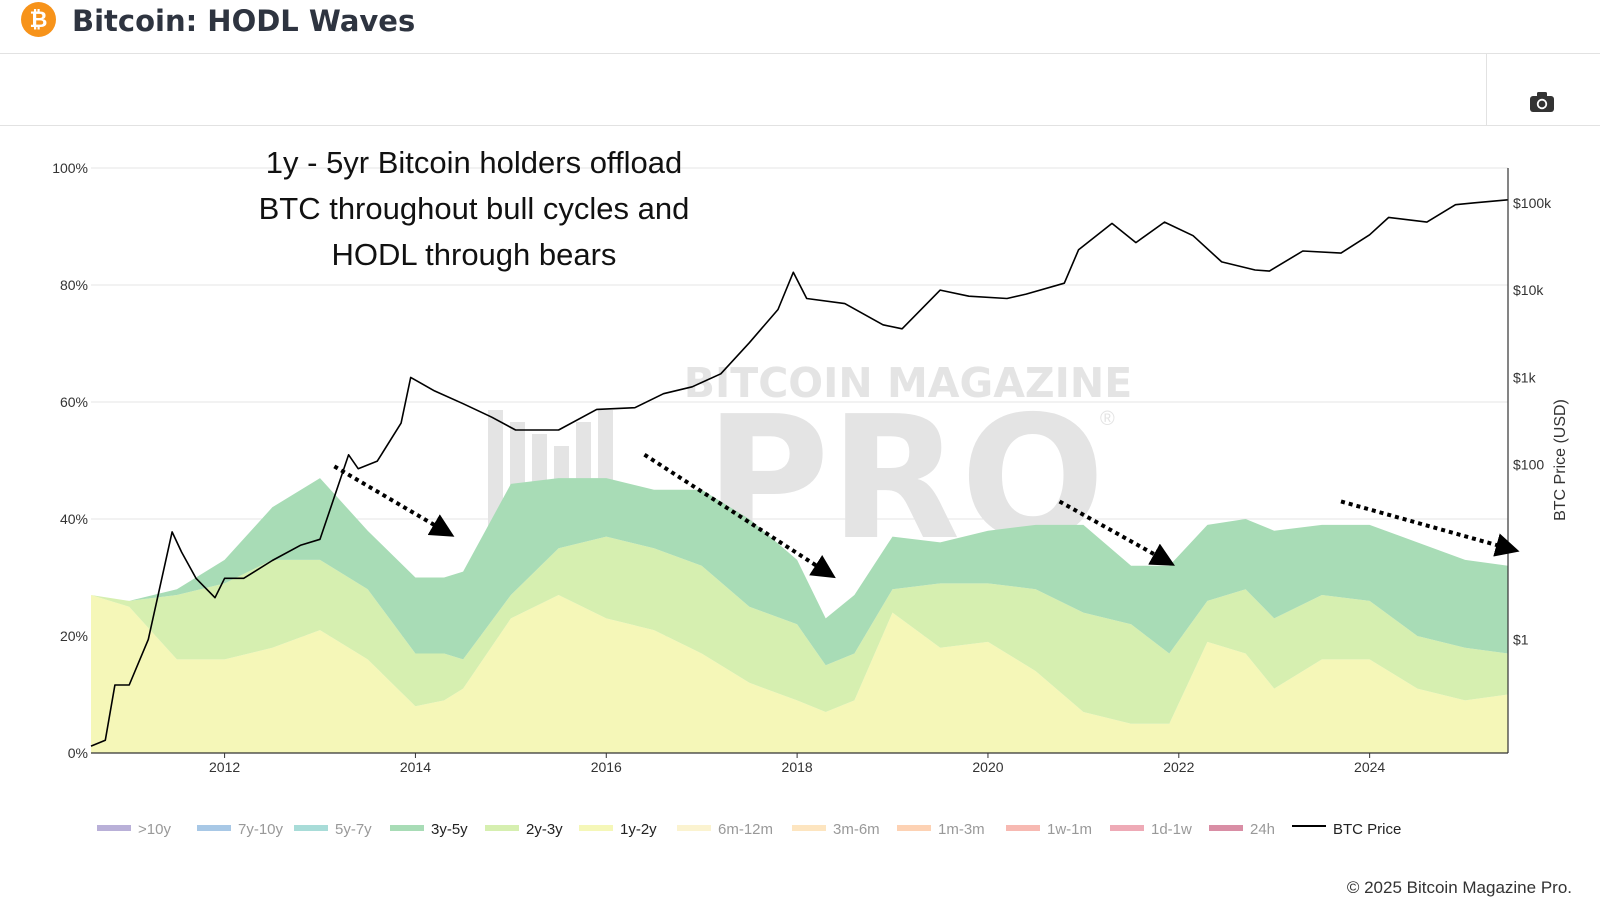 The image size is (1600, 899). What do you see at coordinates (856, 829) in the screenshot?
I see `legend-label: 3m-6m` at bounding box center [856, 829].